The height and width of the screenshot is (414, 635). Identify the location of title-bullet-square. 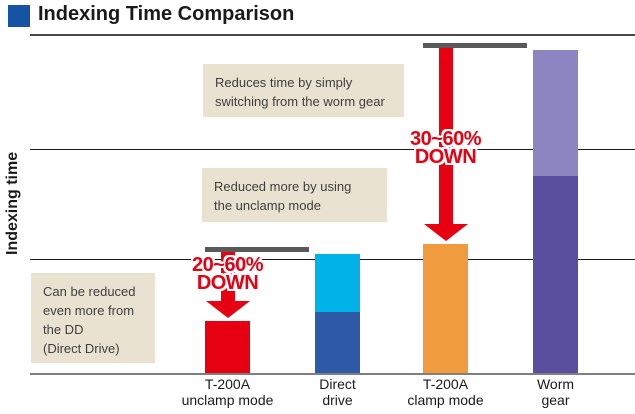
(19, 16).